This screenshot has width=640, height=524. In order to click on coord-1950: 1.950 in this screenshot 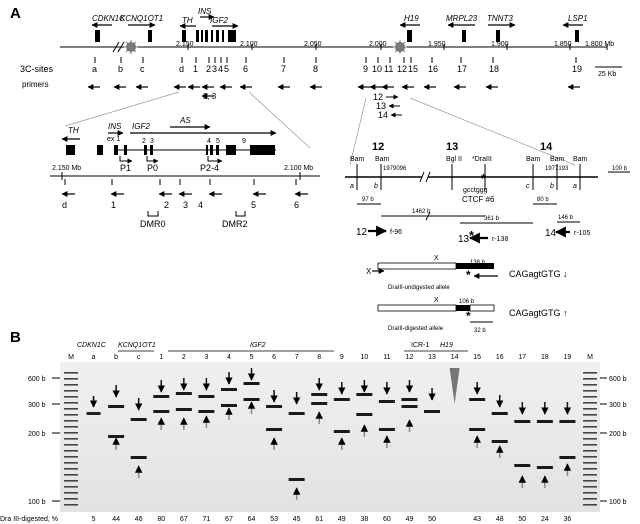, I will do `click(437, 44)`.